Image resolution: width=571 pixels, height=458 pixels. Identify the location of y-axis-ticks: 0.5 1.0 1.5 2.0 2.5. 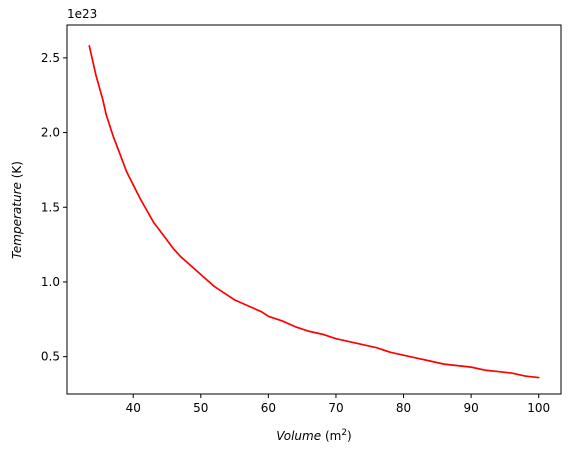
(54, 207).